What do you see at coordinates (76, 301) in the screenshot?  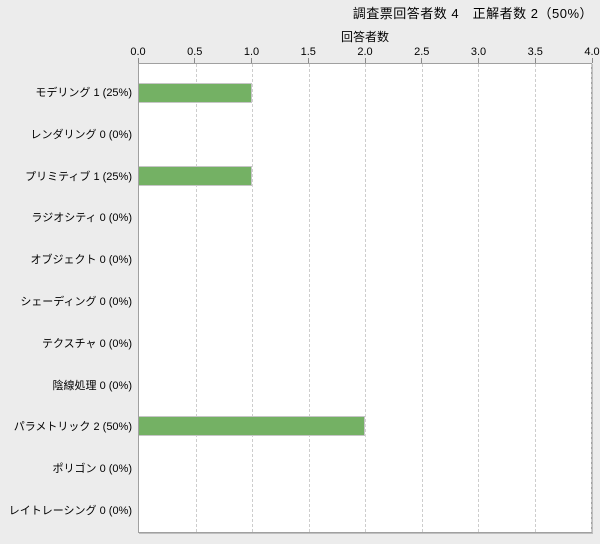 I see `category-label: シェーディング 0 (0%)` at bounding box center [76, 301].